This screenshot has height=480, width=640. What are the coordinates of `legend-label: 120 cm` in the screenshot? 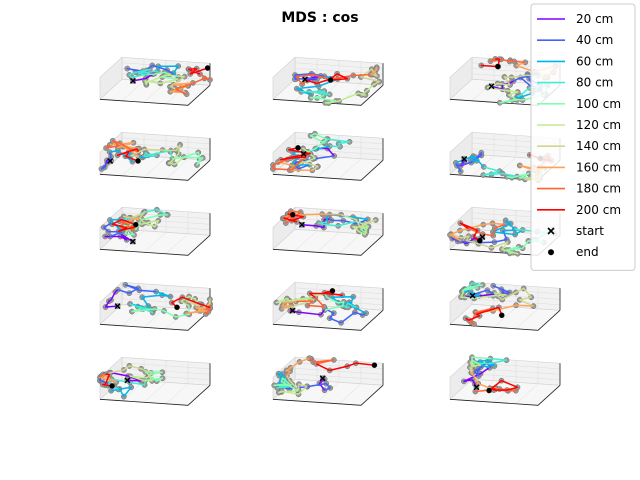 It's located at (598, 125).